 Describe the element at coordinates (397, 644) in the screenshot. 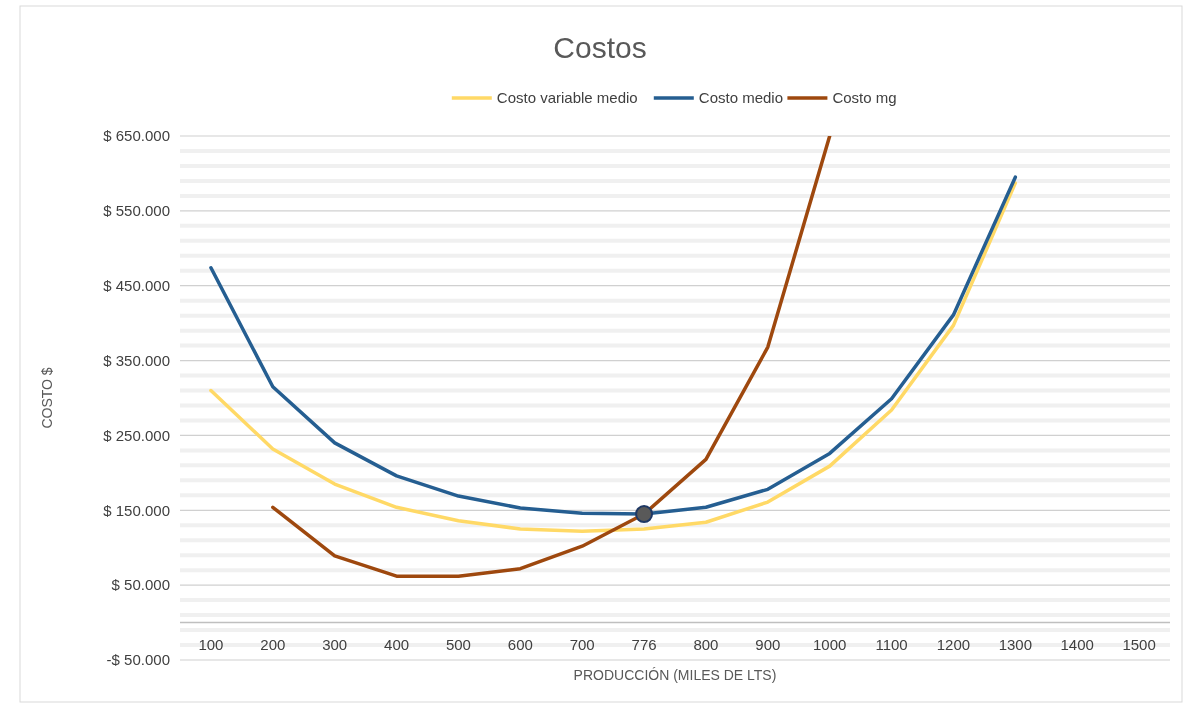

I see `x-tick-label: 400` at that location.